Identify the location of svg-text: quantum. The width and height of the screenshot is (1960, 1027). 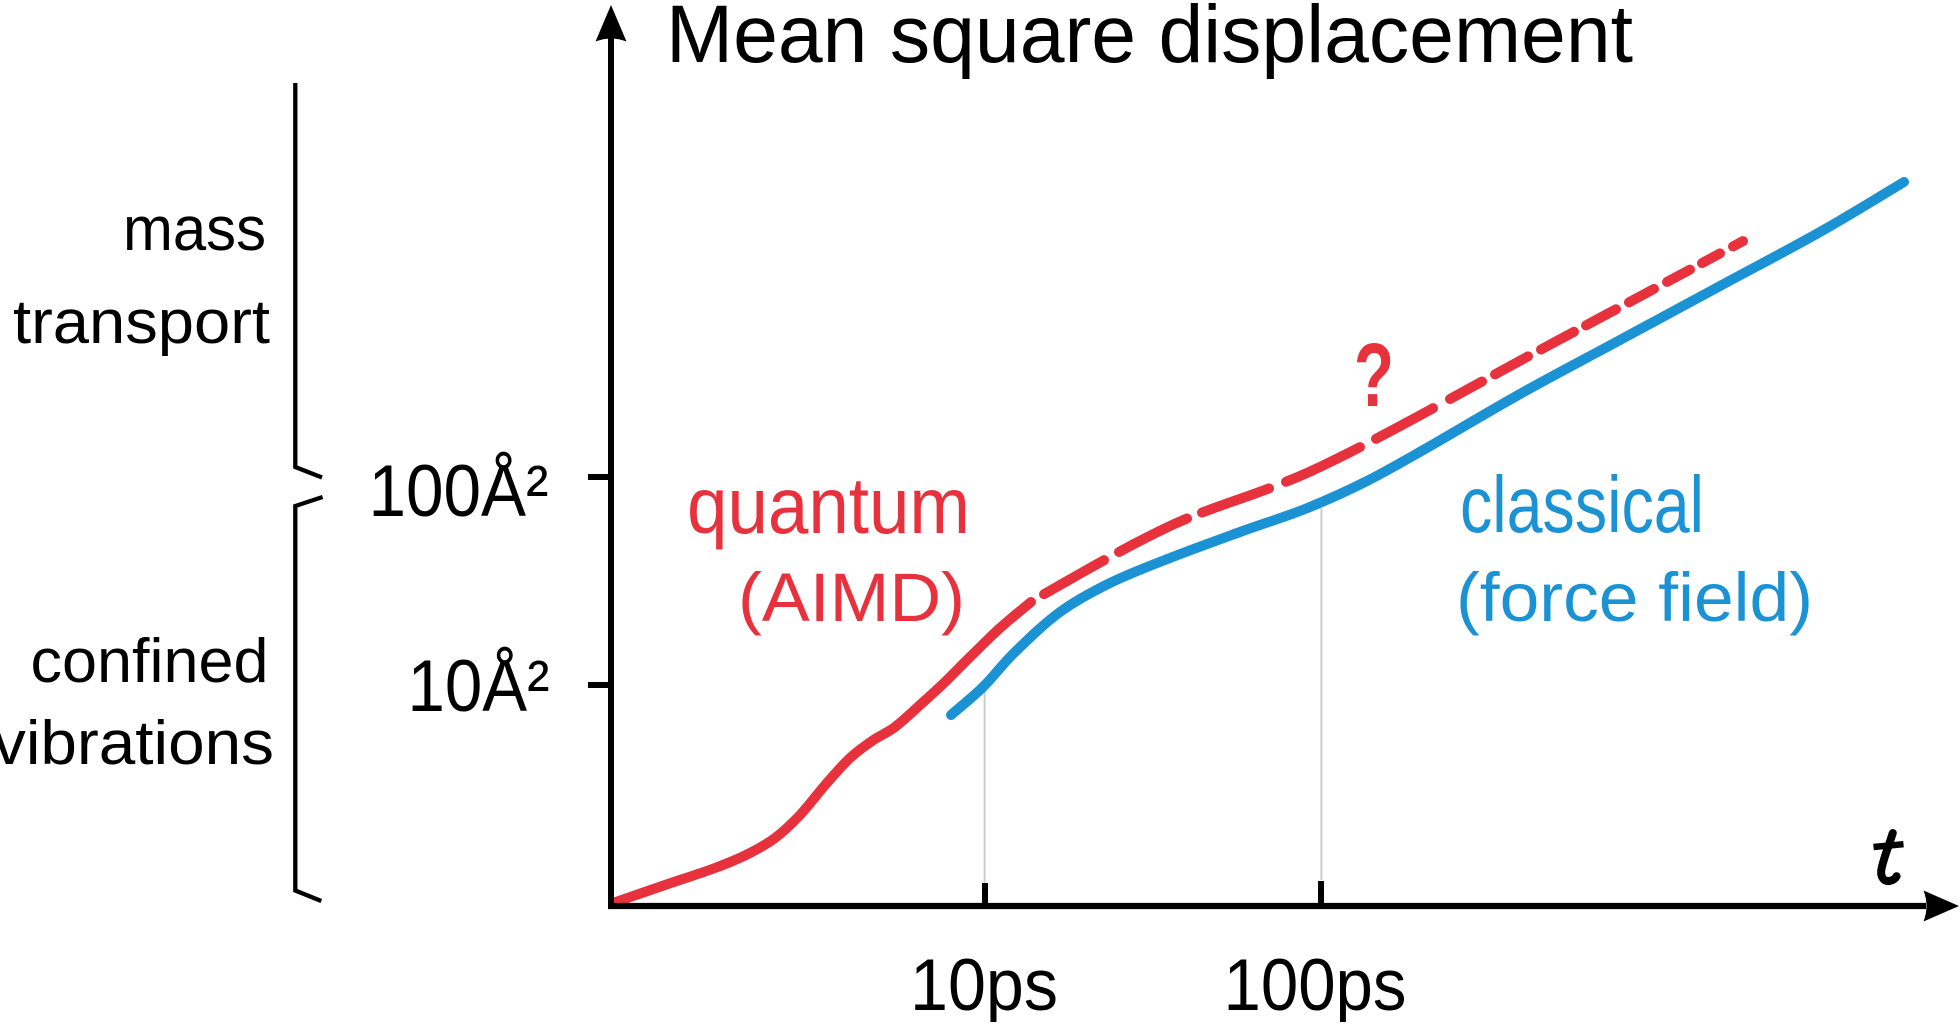
(828, 505).